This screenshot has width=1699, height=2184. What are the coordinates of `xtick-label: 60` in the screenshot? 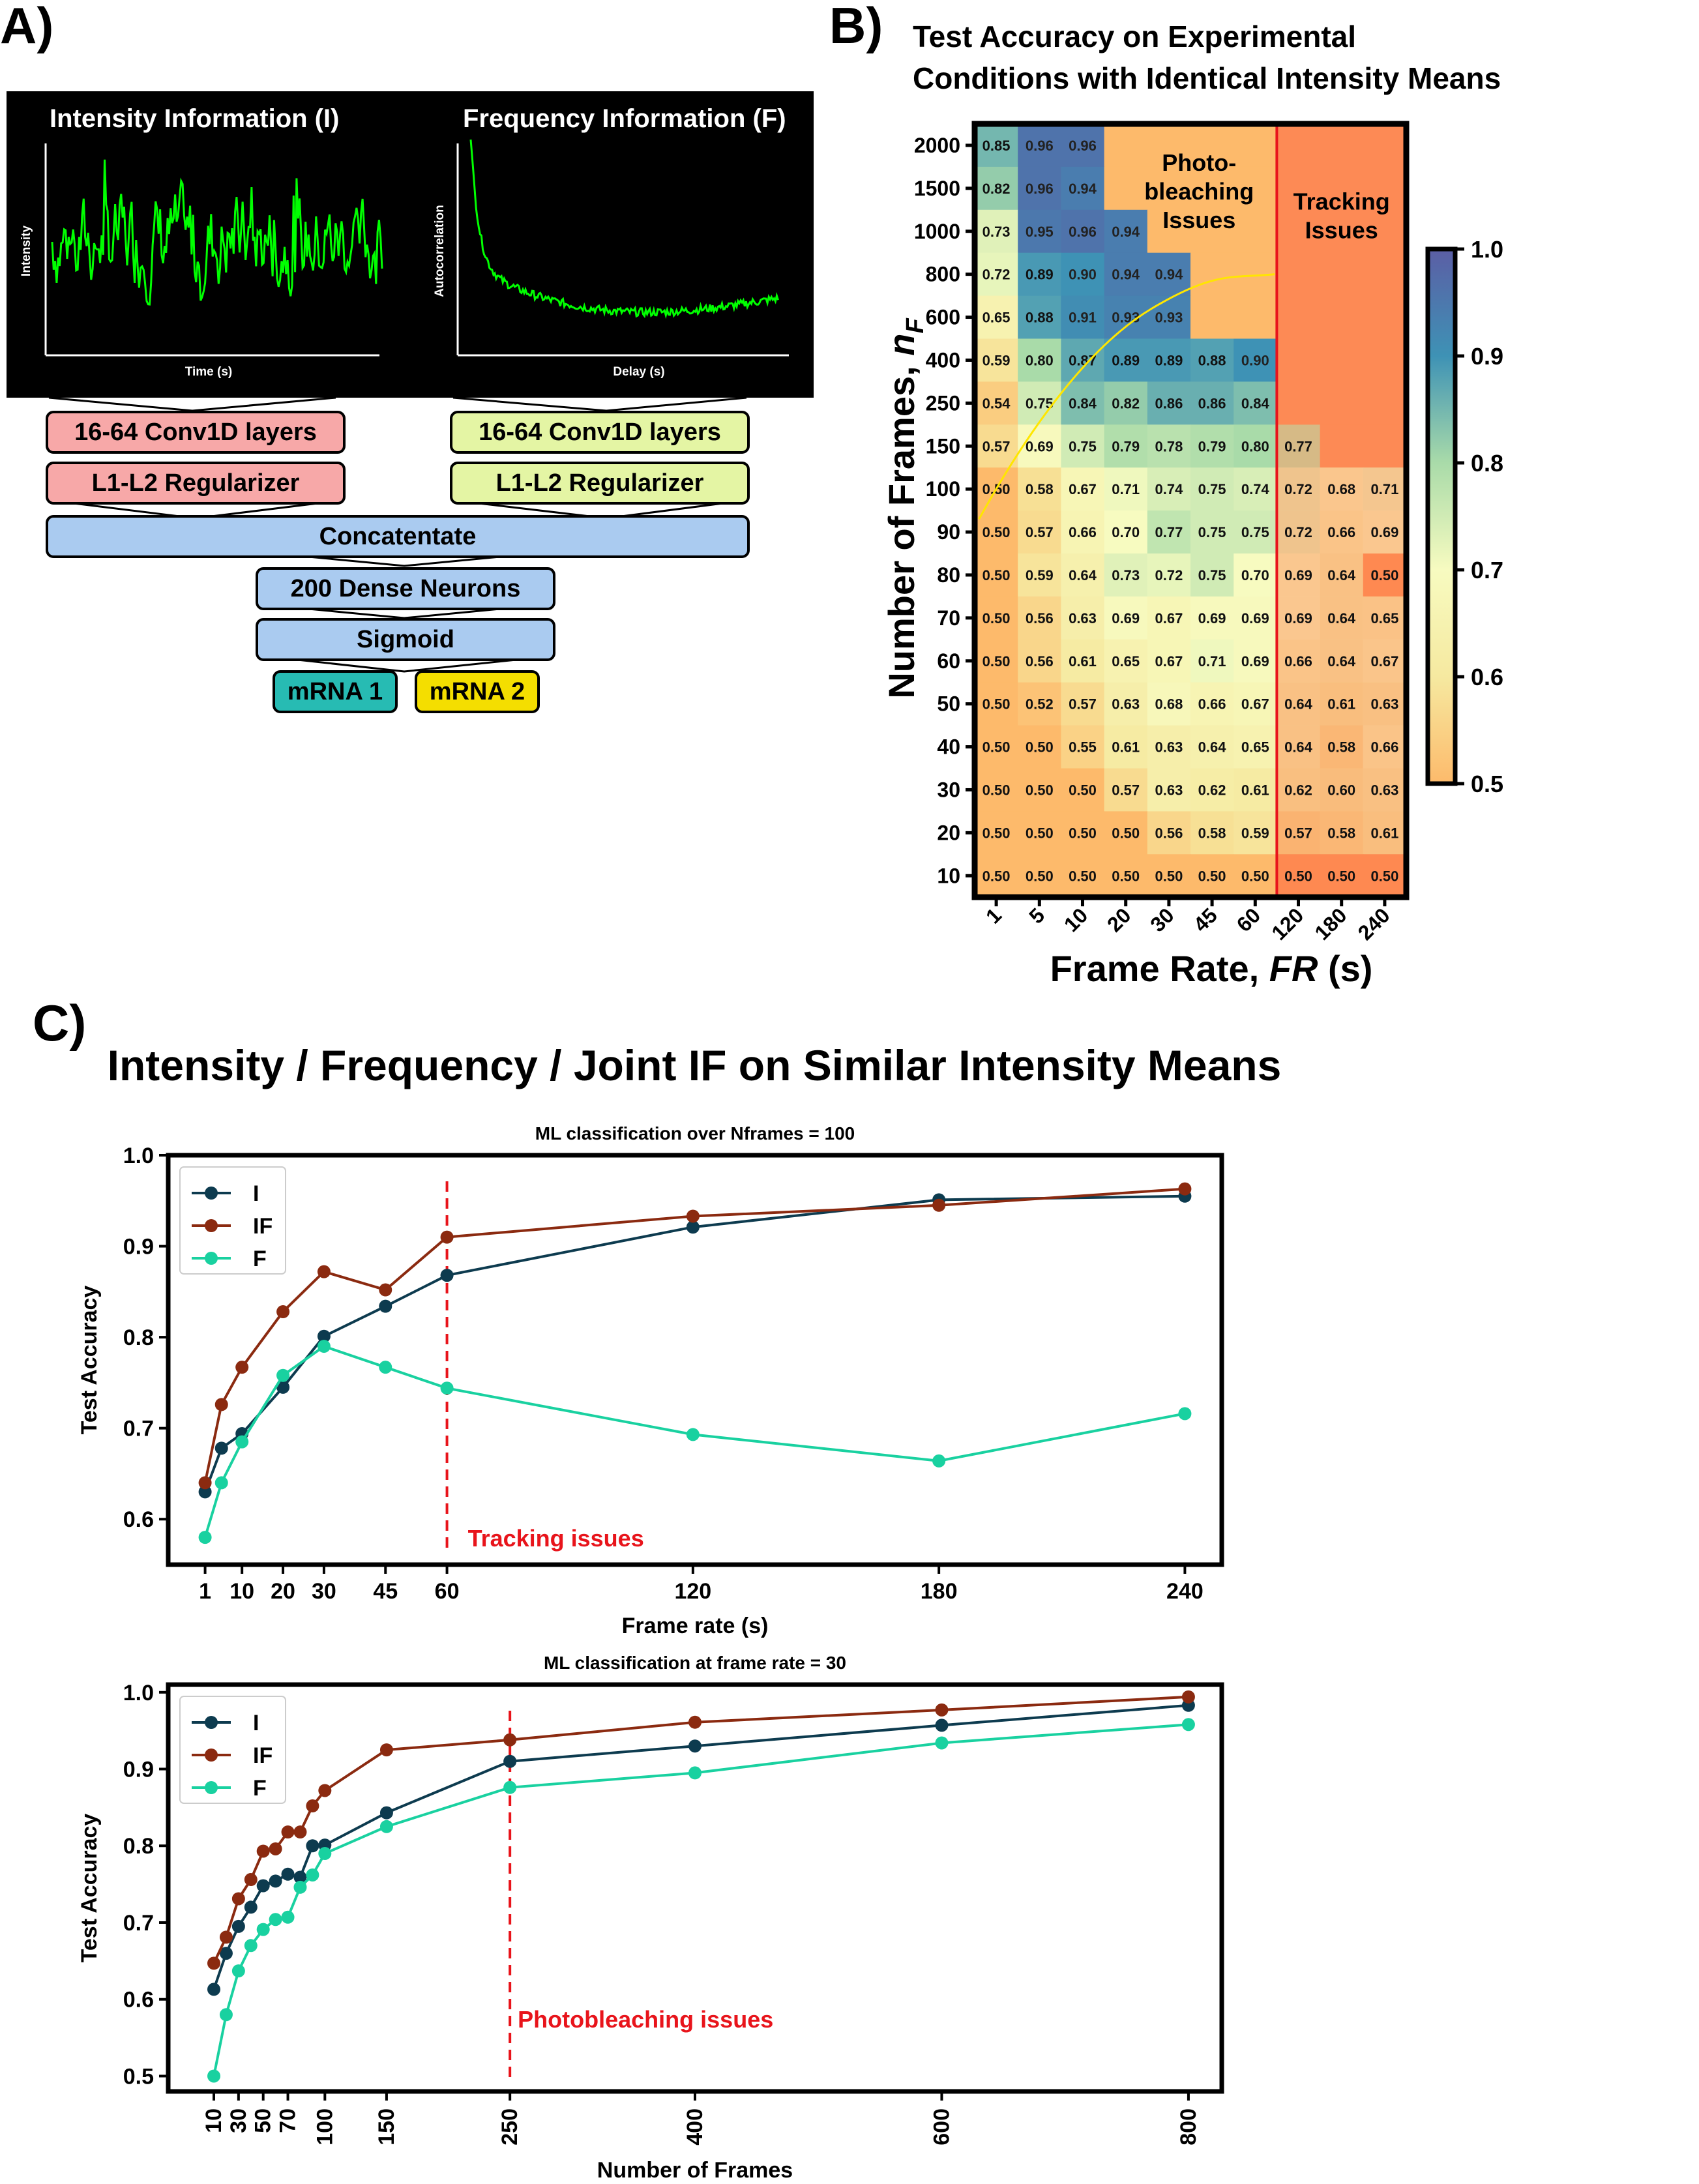 It's located at (448, 1592).